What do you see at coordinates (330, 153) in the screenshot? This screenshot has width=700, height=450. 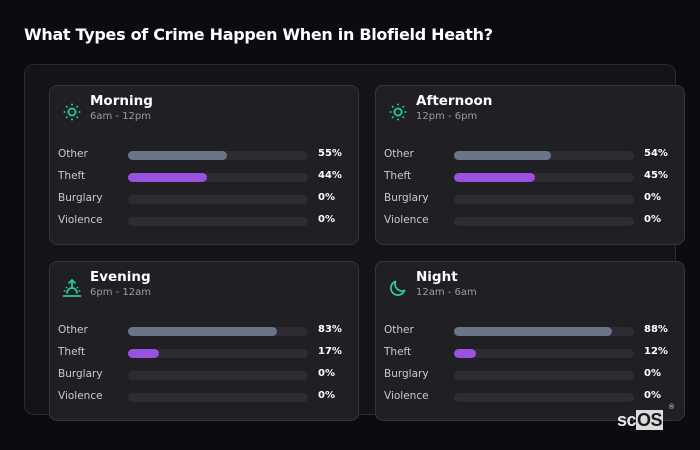 I see `bar-value: 55%` at bounding box center [330, 153].